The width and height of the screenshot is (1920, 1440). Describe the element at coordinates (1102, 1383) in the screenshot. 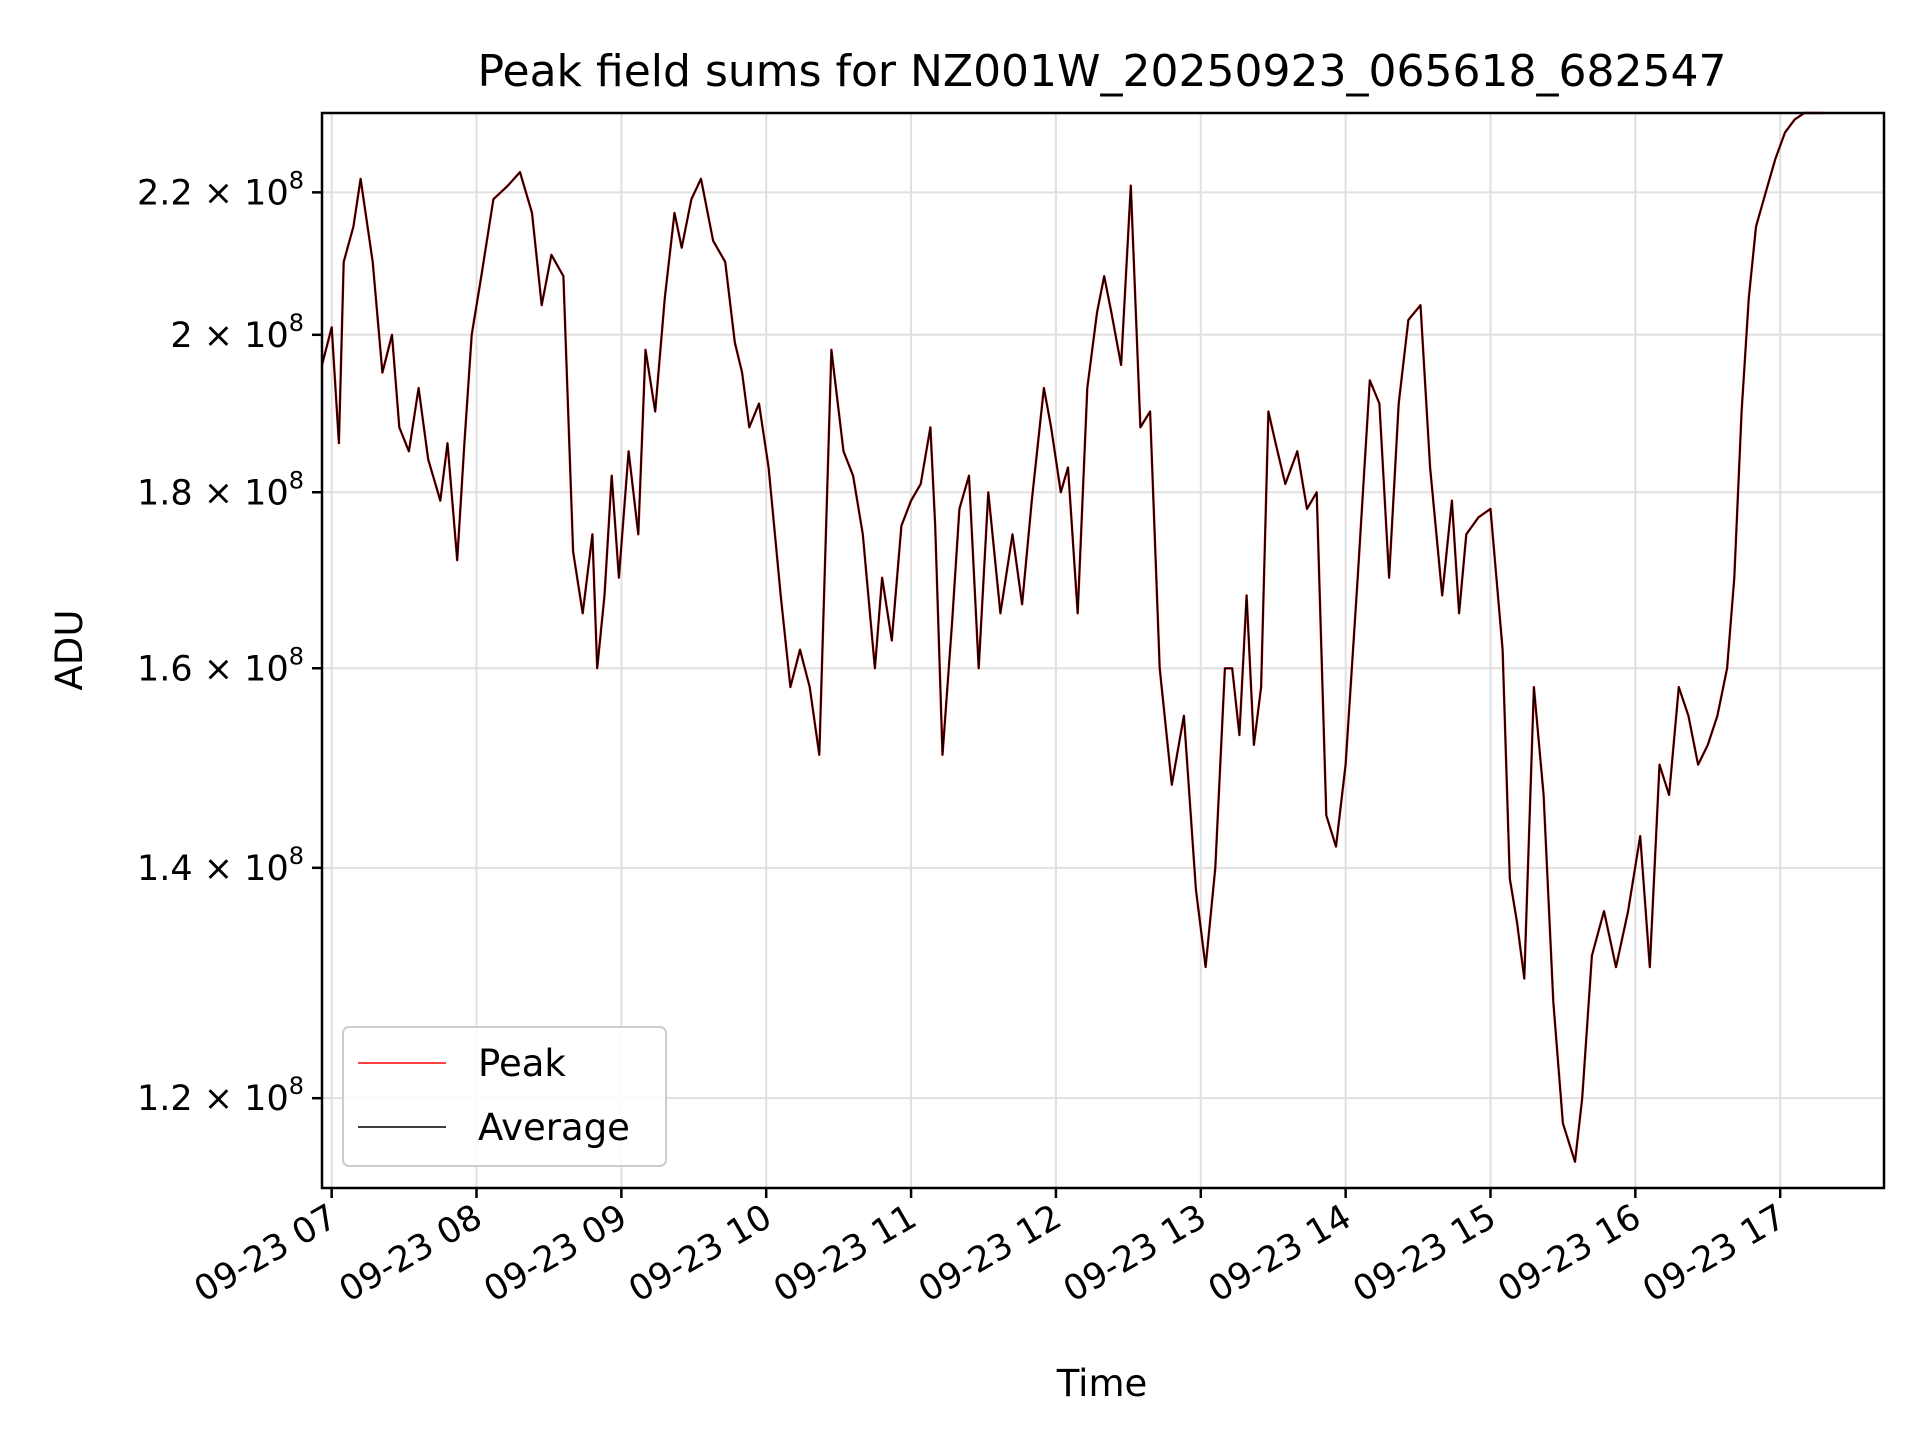

I see `x-axis-label: Time` at that location.